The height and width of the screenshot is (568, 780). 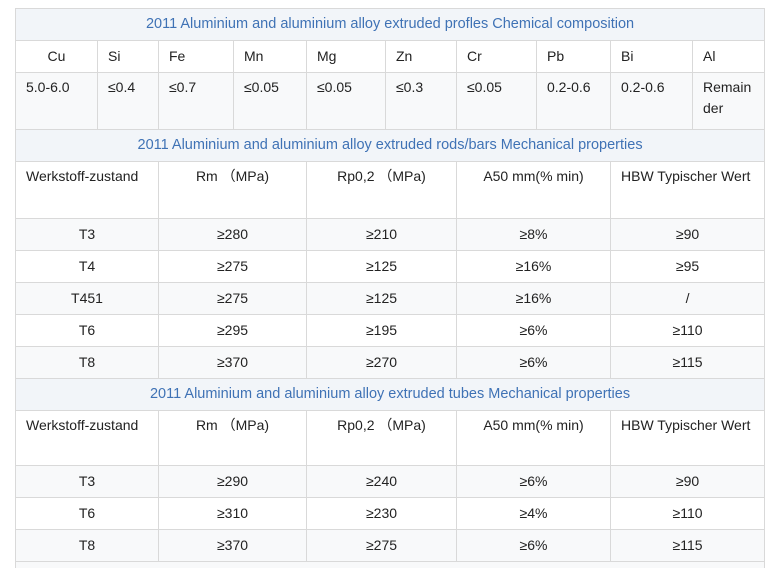 What do you see at coordinates (233, 514) in the screenshot?
I see `table-cell: ≥310` at bounding box center [233, 514].